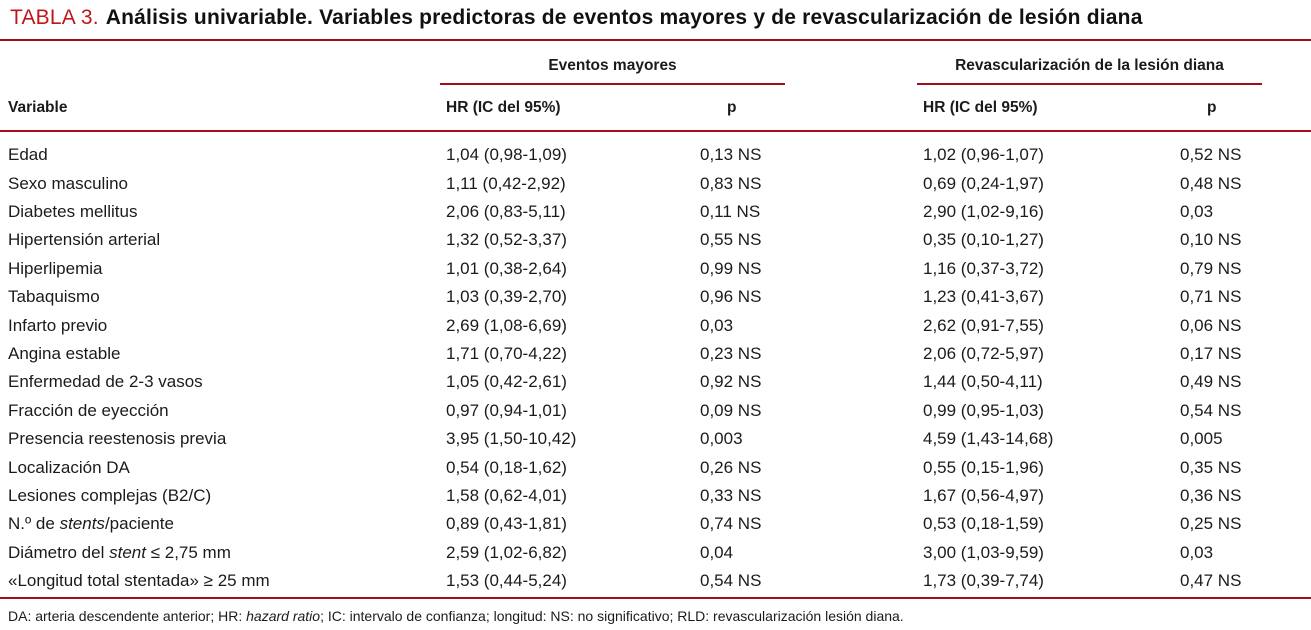  Describe the element at coordinates (91, 524) in the screenshot. I see `variable-cell: N.º de stents/paciente` at that location.